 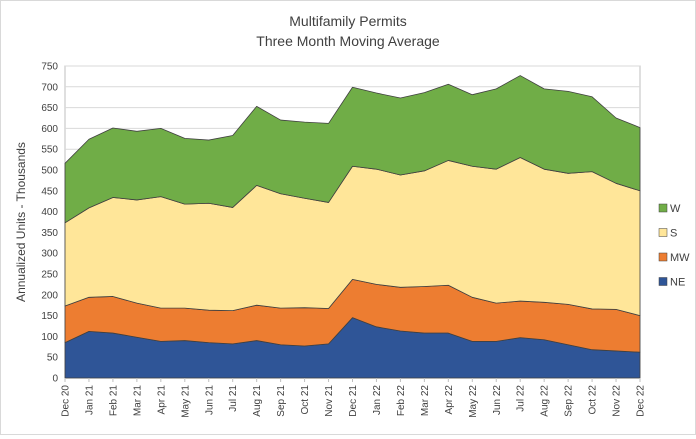 I want to click on x-tick-label: Mar 22, so click(x=425, y=401).